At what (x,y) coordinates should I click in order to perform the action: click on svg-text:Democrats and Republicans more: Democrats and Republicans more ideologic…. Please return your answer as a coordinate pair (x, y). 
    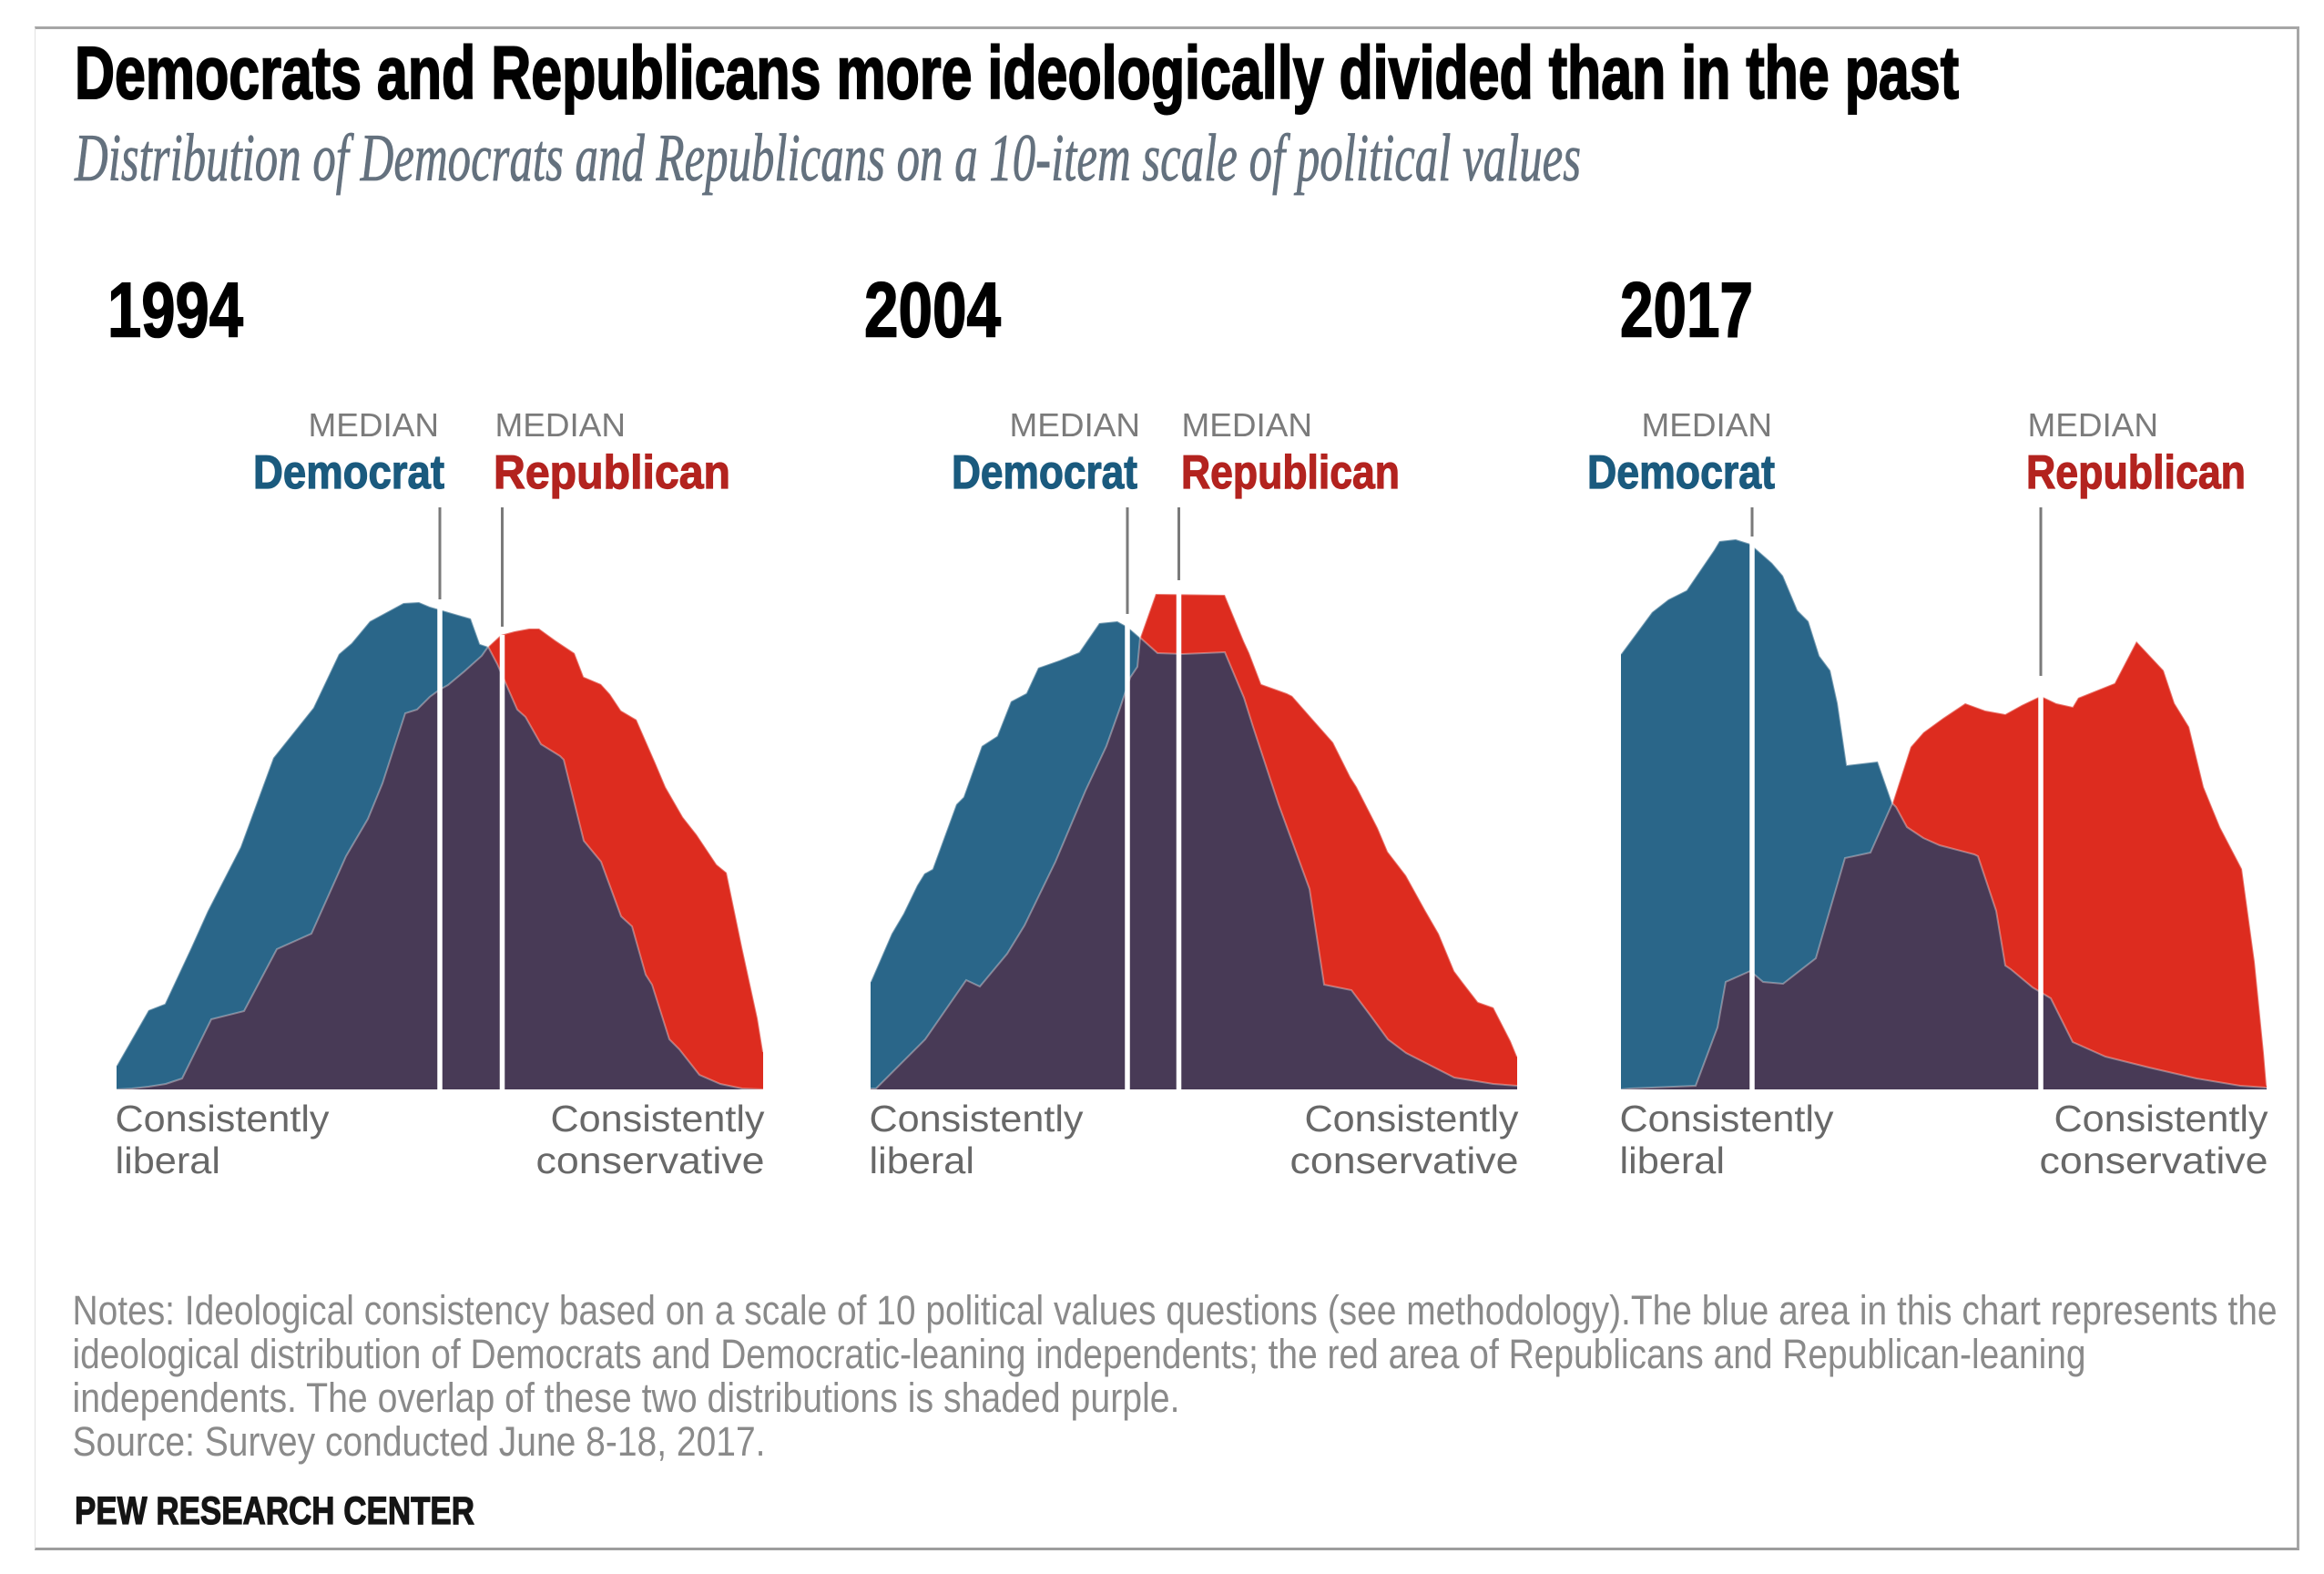
    Looking at the image, I should click on (1017, 73).